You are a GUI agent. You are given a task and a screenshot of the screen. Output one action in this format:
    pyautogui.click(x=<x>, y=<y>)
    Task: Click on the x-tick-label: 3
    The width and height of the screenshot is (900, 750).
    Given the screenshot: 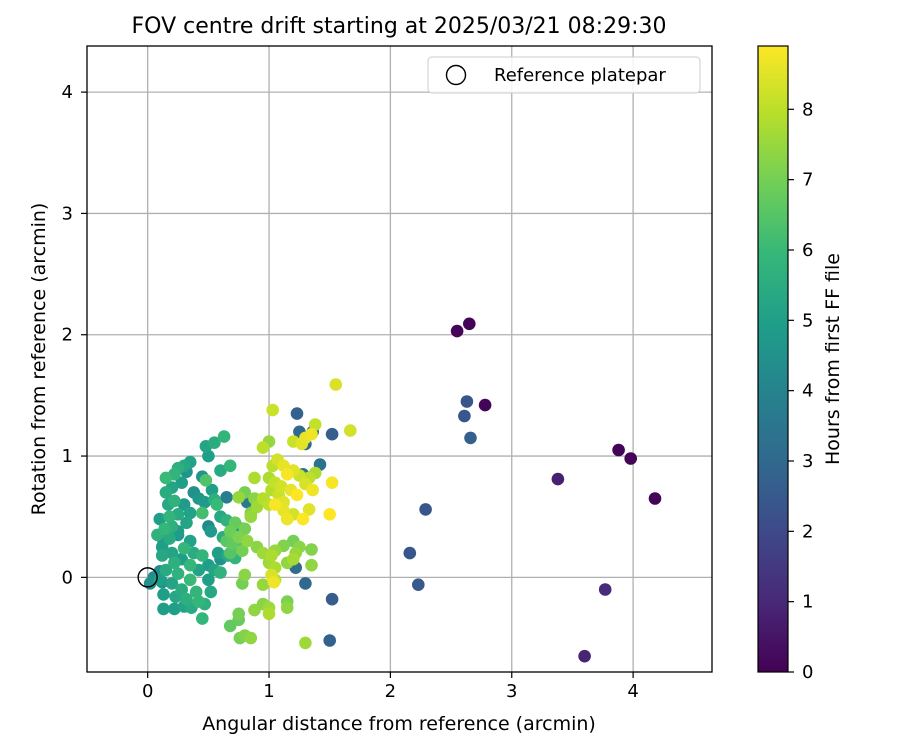 What is the action you would take?
    pyautogui.click(x=511, y=691)
    